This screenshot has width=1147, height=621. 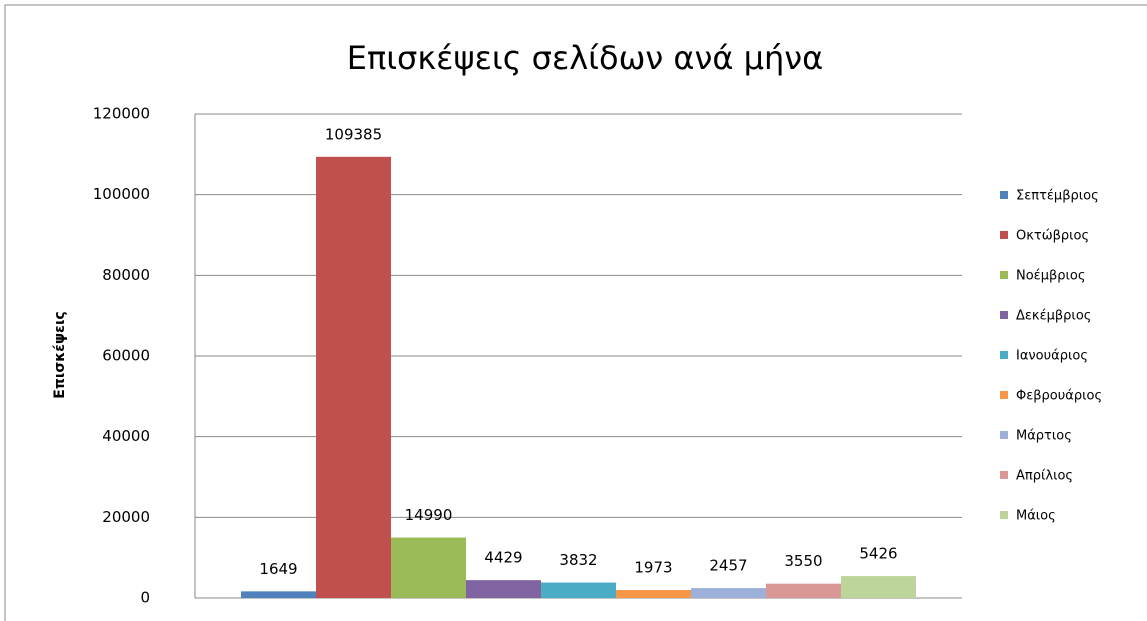 What do you see at coordinates (878, 554) in the screenshot?
I see `value-label: 5426` at bounding box center [878, 554].